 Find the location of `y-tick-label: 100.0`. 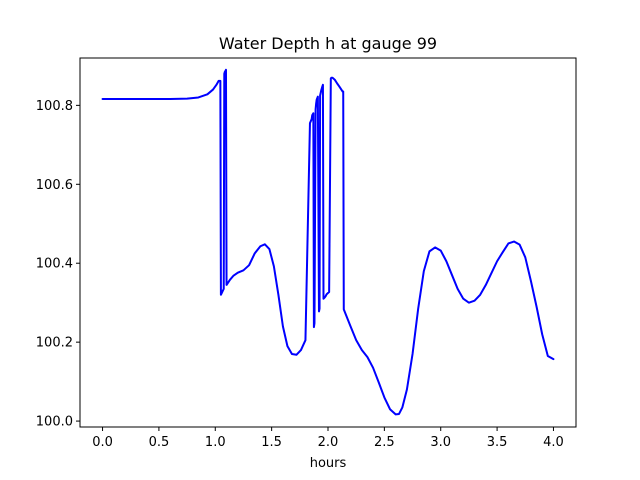

y-tick-label: 100.0 is located at coordinates (54, 422).